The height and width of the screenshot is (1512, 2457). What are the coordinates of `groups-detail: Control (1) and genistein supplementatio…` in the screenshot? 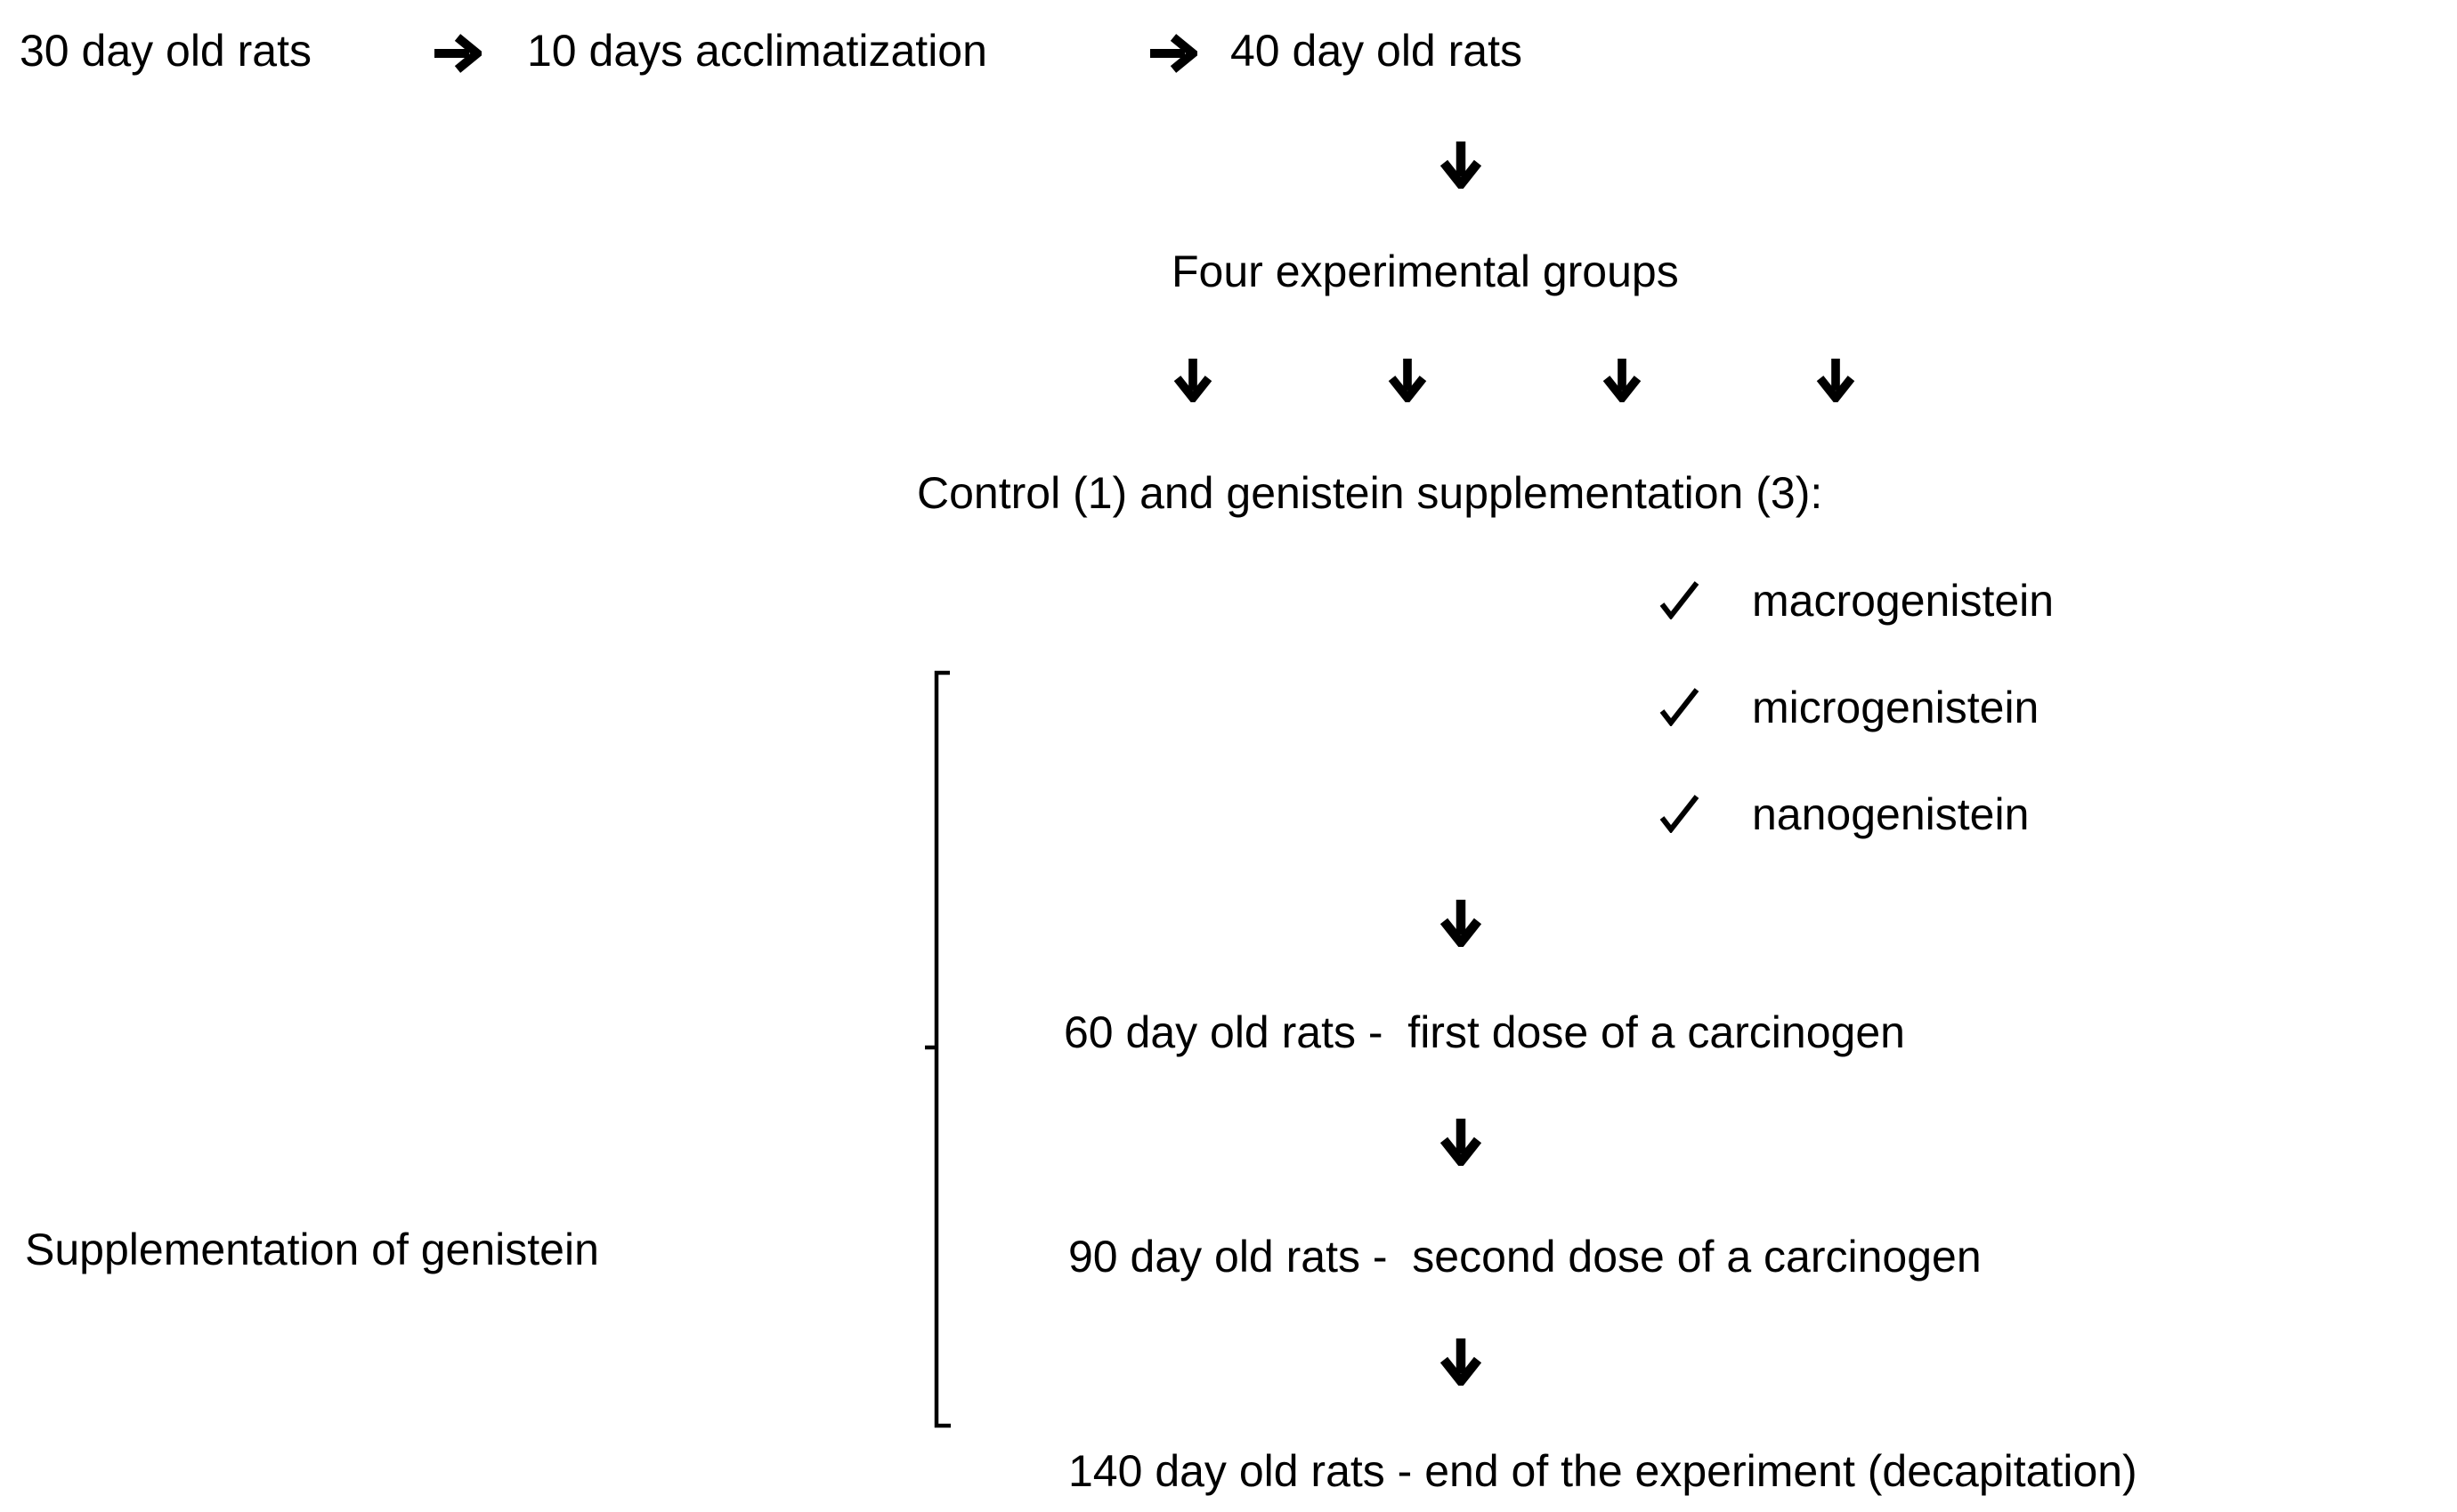 It's located at (1370, 493).